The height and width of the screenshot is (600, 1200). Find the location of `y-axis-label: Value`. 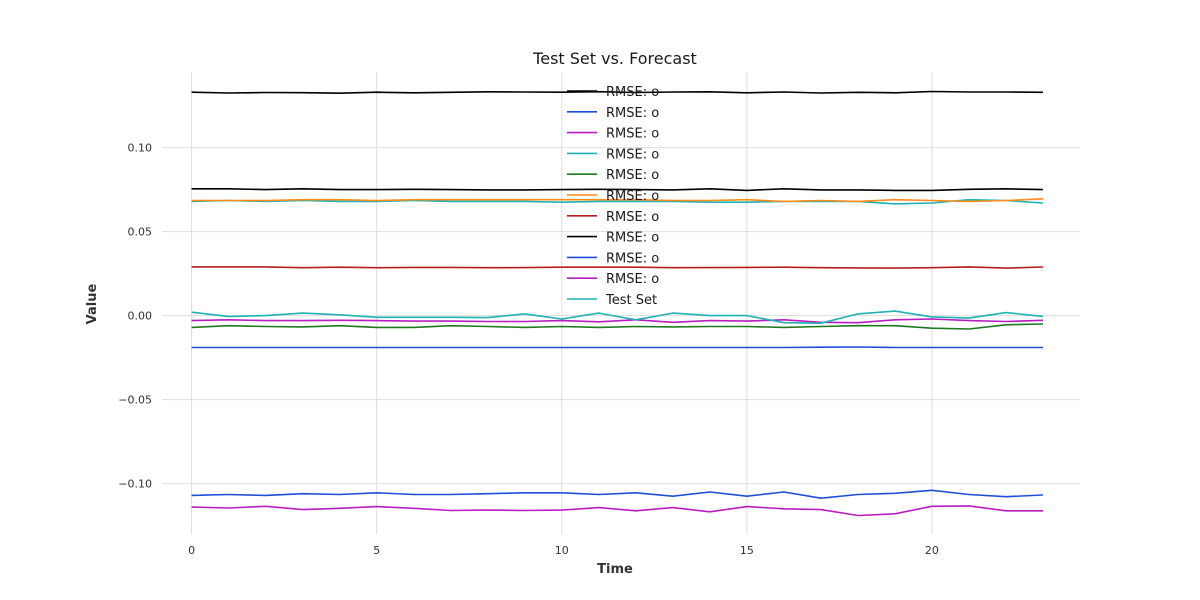

y-axis-label: Value is located at coordinates (92, 303).